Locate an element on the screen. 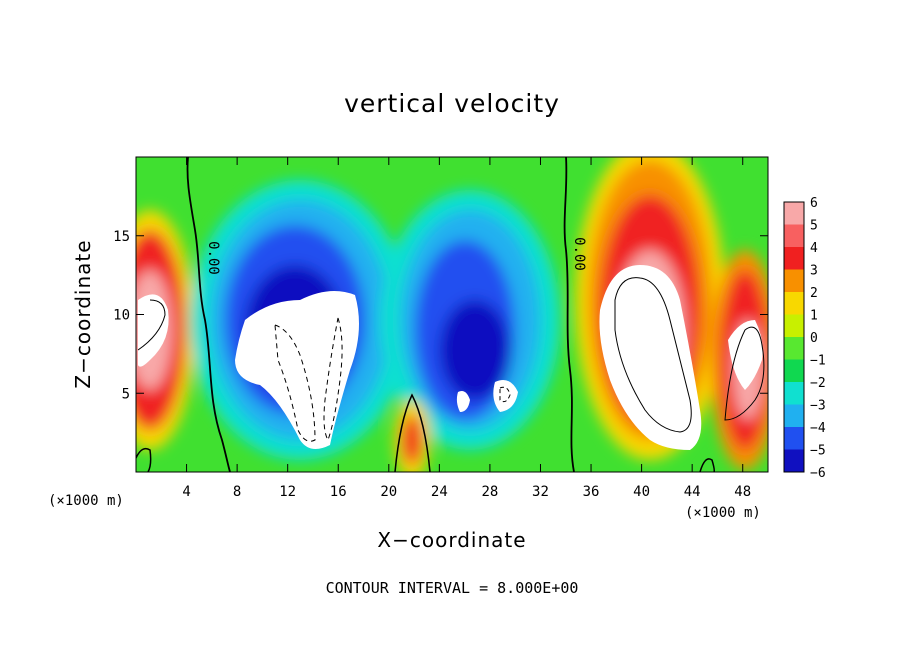 Image resolution: width=904 pixels, height=654 pixels. colorbar-label: −3 is located at coordinates (818, 406).